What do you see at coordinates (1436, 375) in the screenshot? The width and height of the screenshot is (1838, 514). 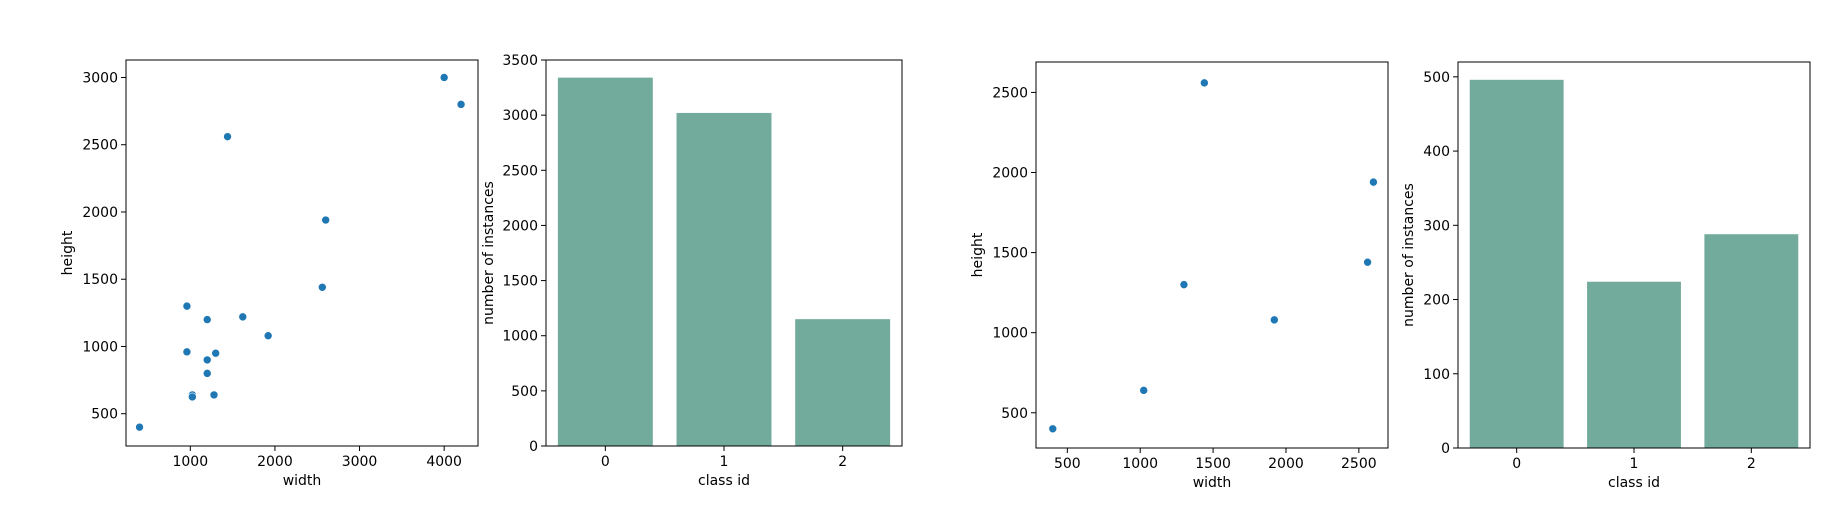 I see `y-tick-label: 100` at bounding box center [1436, 375].